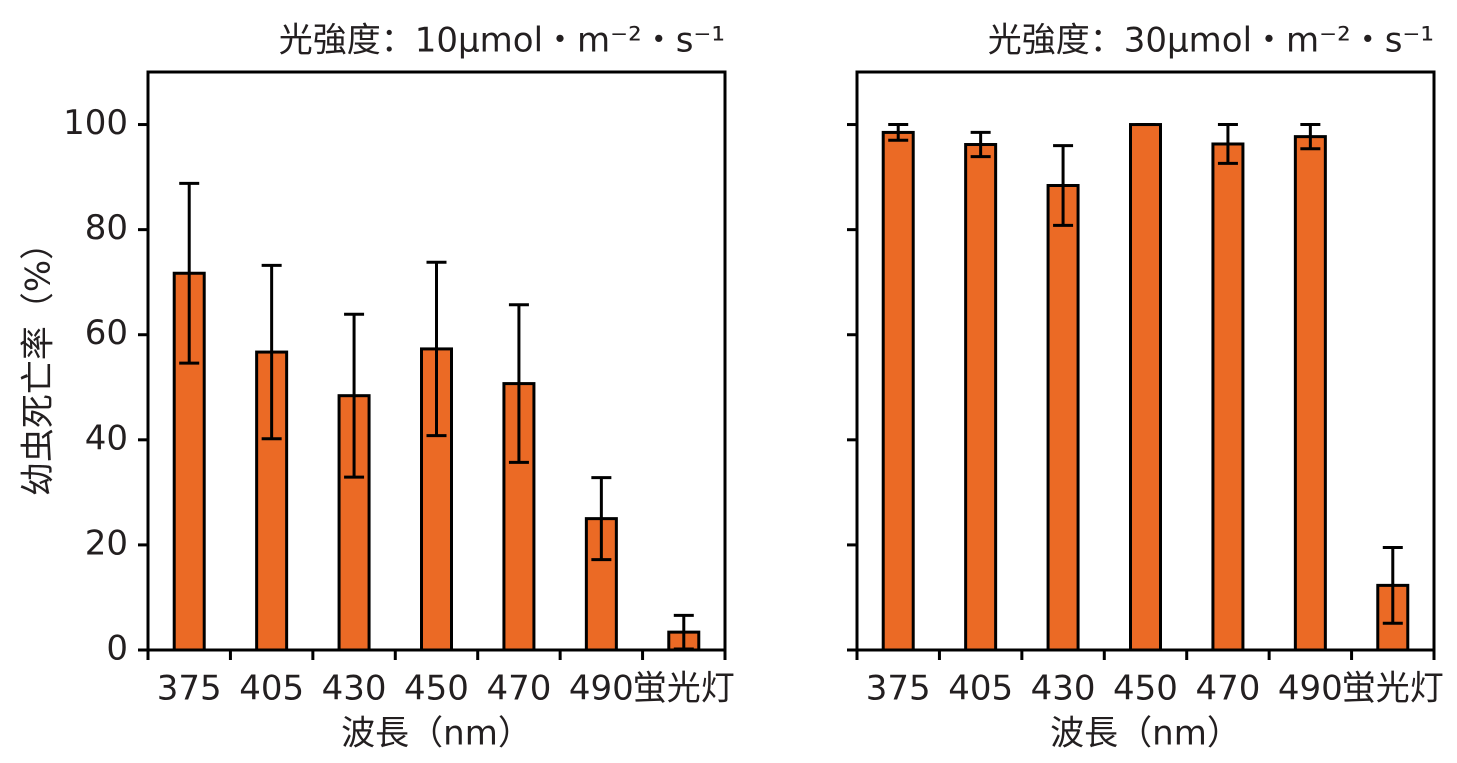  Describe the element at coordinates (95, 123) in the screenshot. I see `y-tick-label: 100` at that location.